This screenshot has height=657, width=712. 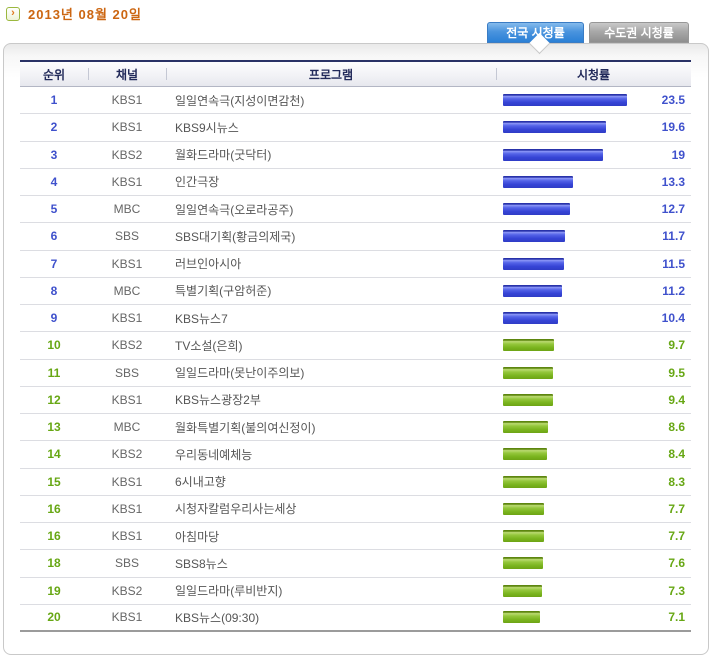 I want to click on program-cell: 일일연속극(오로라공주), so click(x=234, y=209).